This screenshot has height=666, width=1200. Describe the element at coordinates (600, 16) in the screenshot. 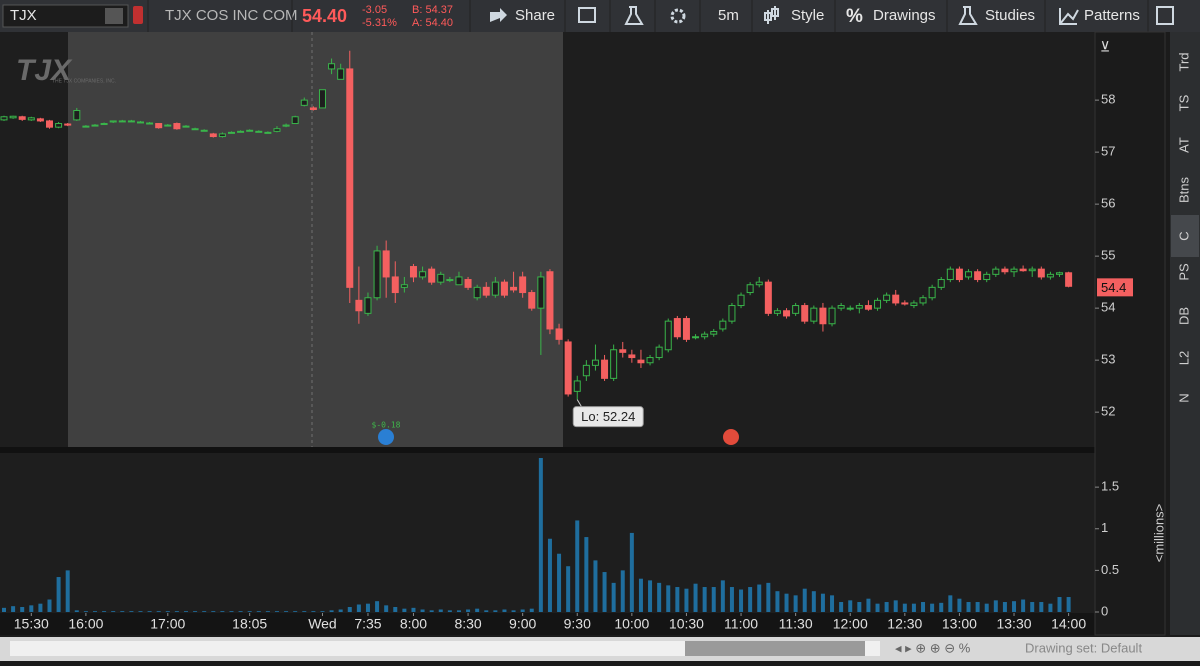

I see `toolbar` at that location.